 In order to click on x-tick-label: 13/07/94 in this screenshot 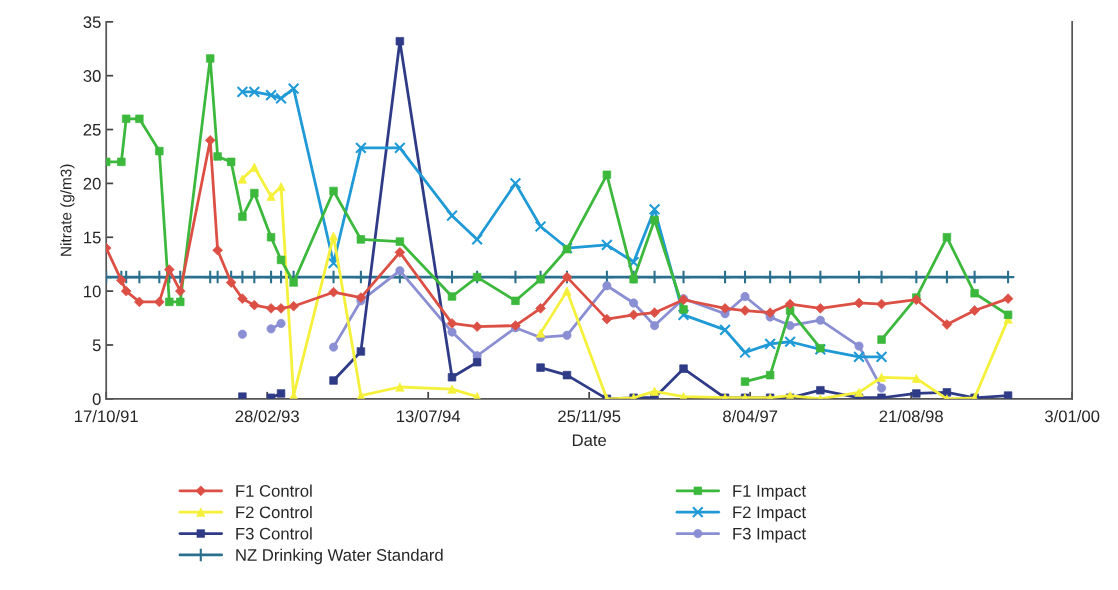, I will do `click(429, 416)`.